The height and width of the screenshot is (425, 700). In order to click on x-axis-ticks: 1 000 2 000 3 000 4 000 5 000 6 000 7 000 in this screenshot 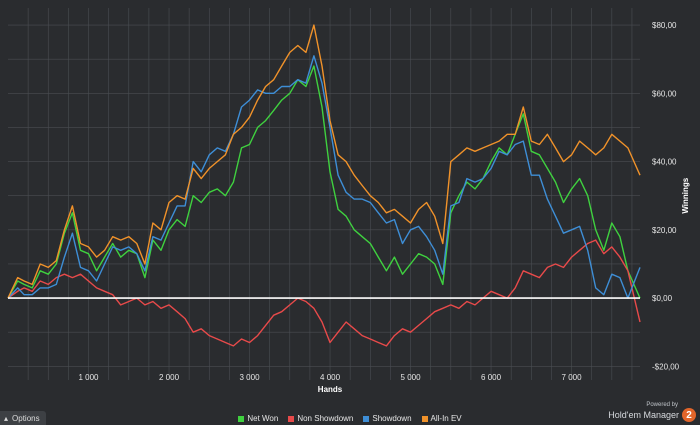, I will do `click(330, 377)`.